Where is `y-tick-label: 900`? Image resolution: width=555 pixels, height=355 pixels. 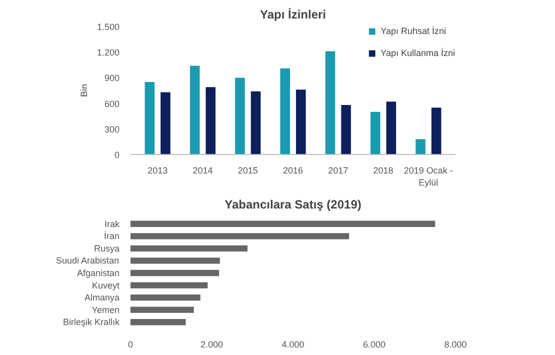
y-tick-label: 900 is located at coordinates (112, 78).